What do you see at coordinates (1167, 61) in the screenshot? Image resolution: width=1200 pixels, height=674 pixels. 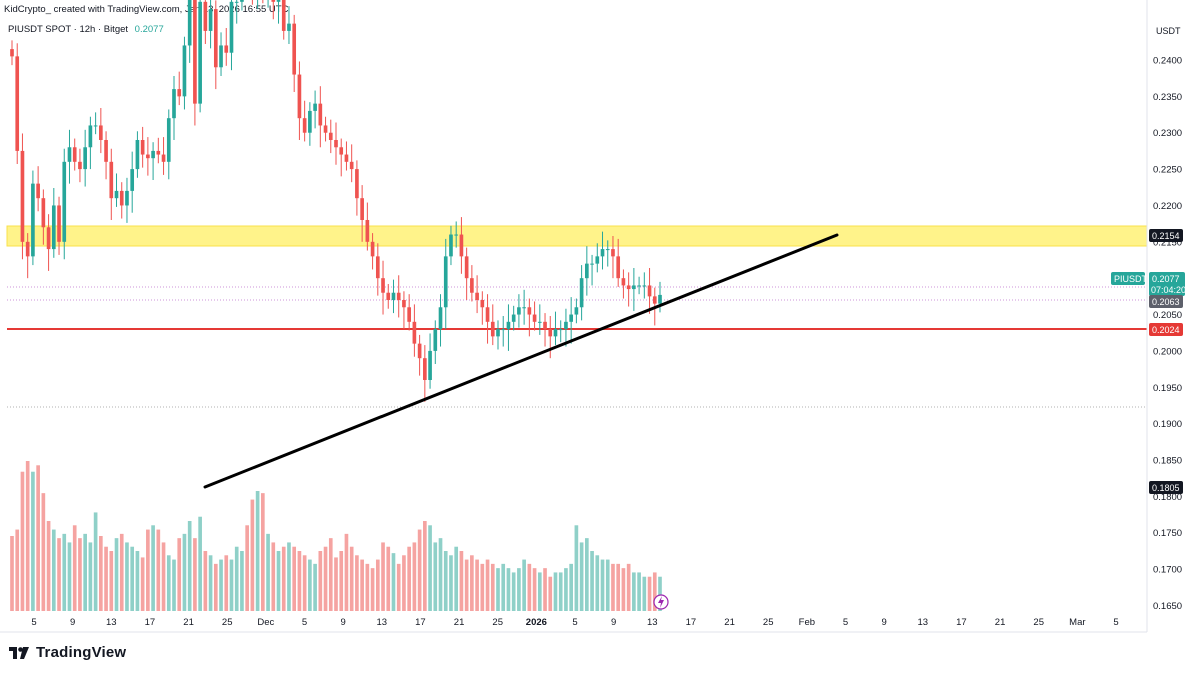 I see `price-tick-0: 0.2400` at bounding box center [1167, 61].